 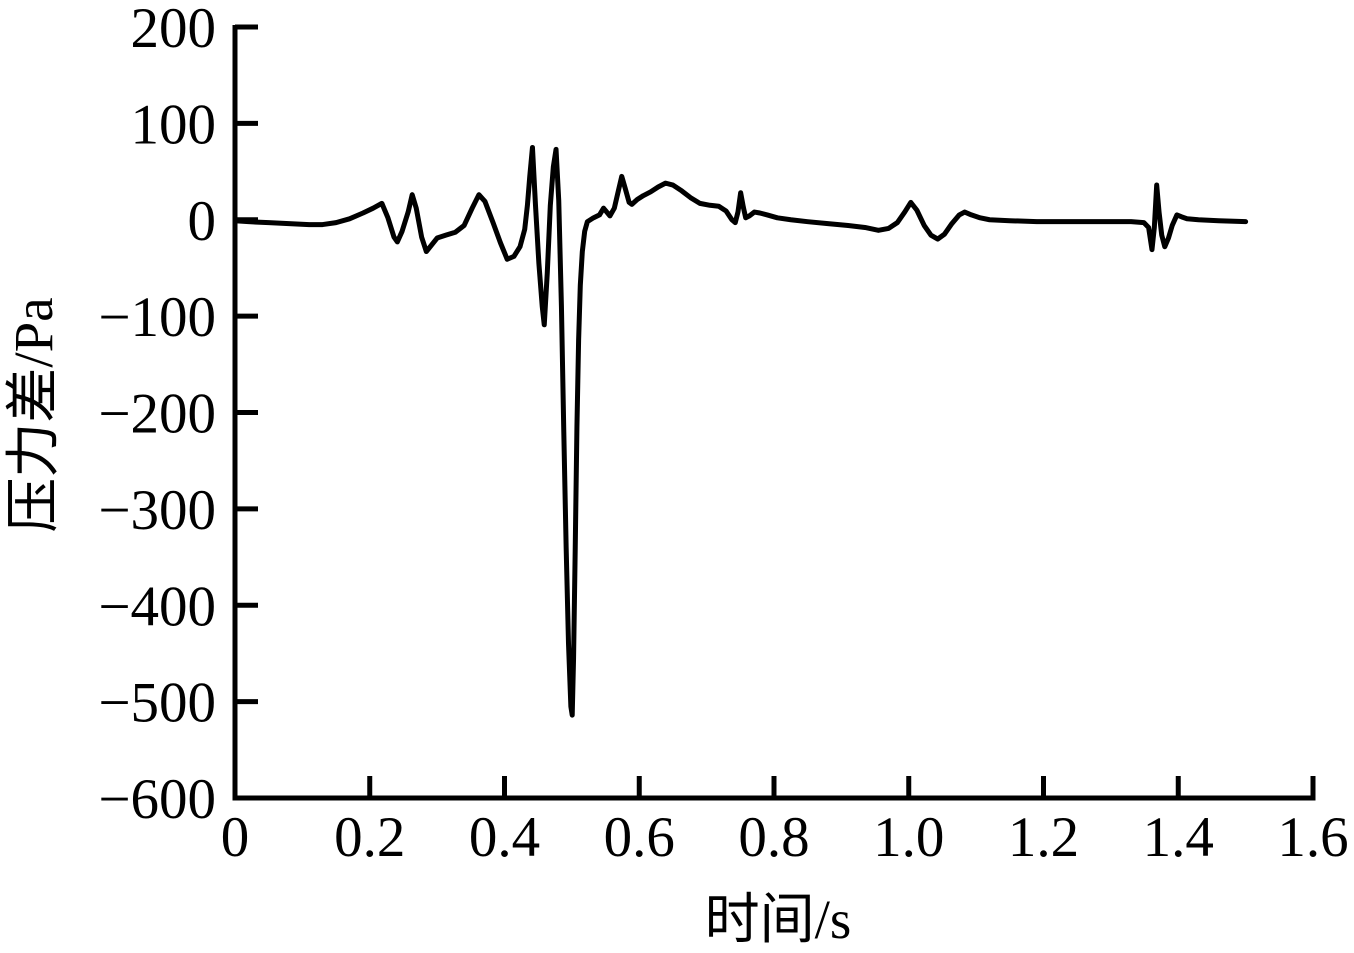 What do you see at coordinates (157, 703) in the screenshot?
I see `y-tick-label: −500` at bounding box center [157, 703].